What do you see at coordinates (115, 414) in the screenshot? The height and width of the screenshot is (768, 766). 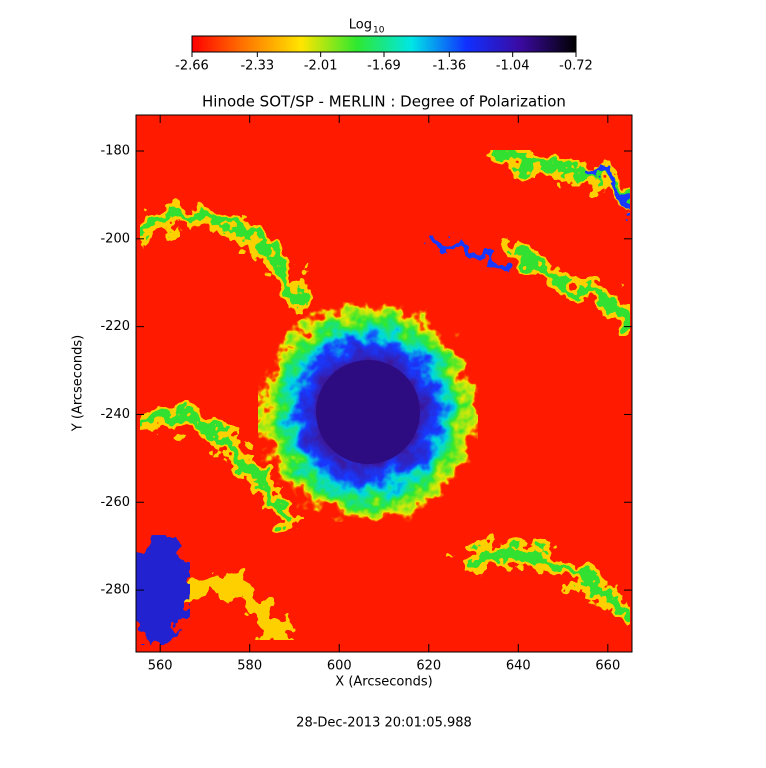 I see `y-tick-label: -240` at bounding box center [115, 414].